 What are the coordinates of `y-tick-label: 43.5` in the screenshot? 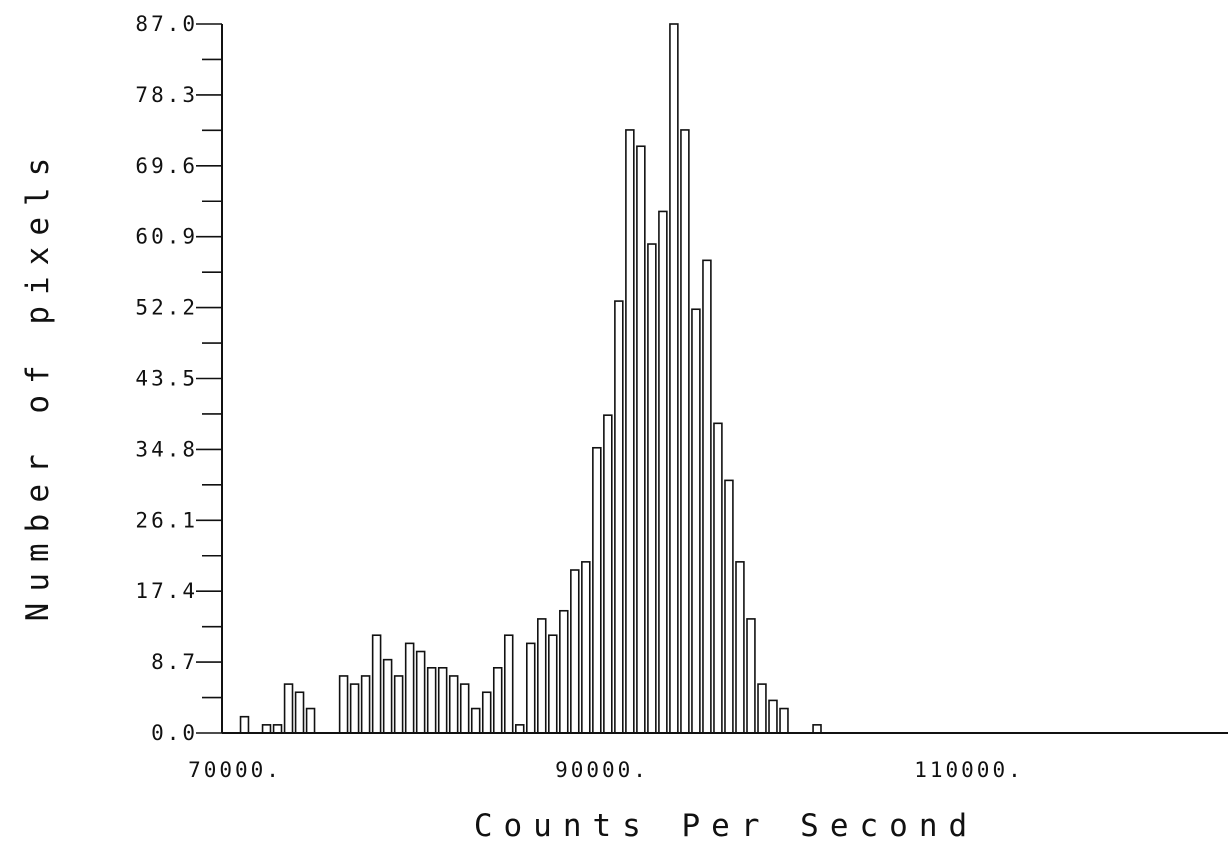 It's located at (166, 379).